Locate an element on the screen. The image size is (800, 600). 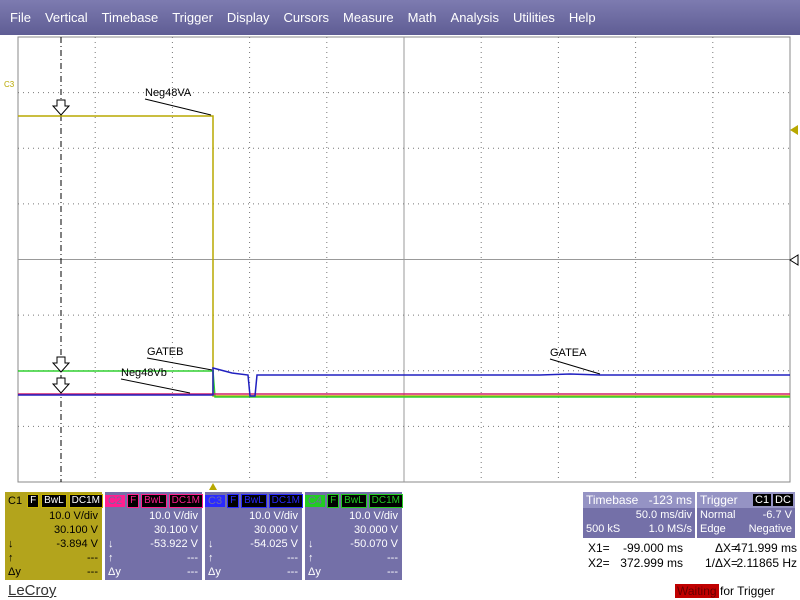
channel-name: C1 is located at coordinates (15, 501).